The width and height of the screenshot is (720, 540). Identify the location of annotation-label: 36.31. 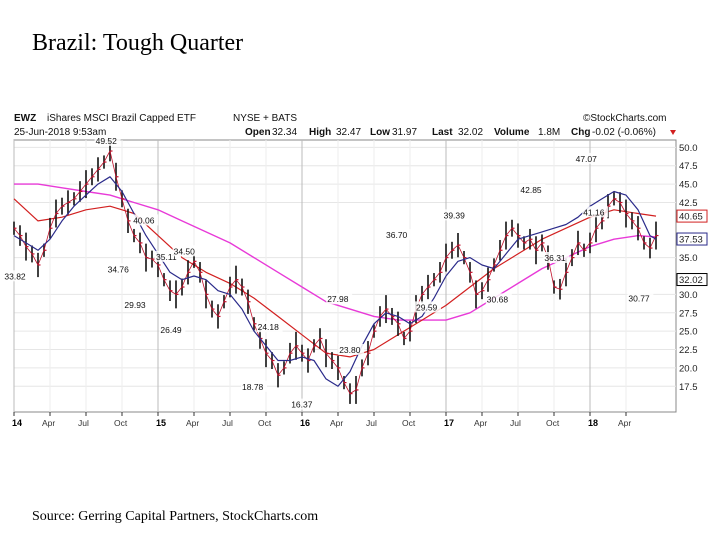
(555, 258).